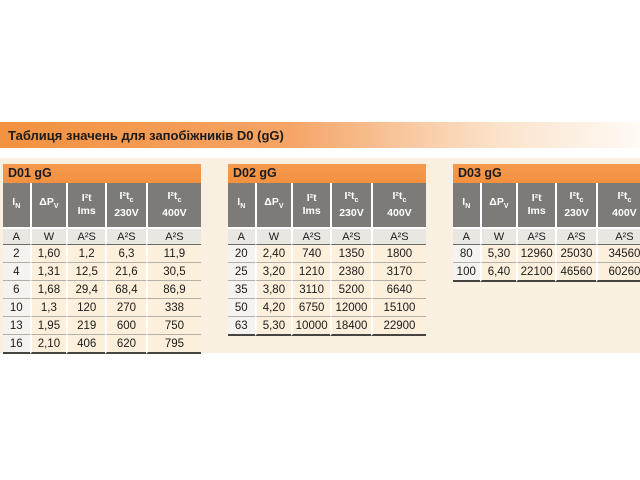 This screenshot has height=480, width=640. I want to click on table-row: 80 5,30 12960 25030 34560, so click(546, 253).